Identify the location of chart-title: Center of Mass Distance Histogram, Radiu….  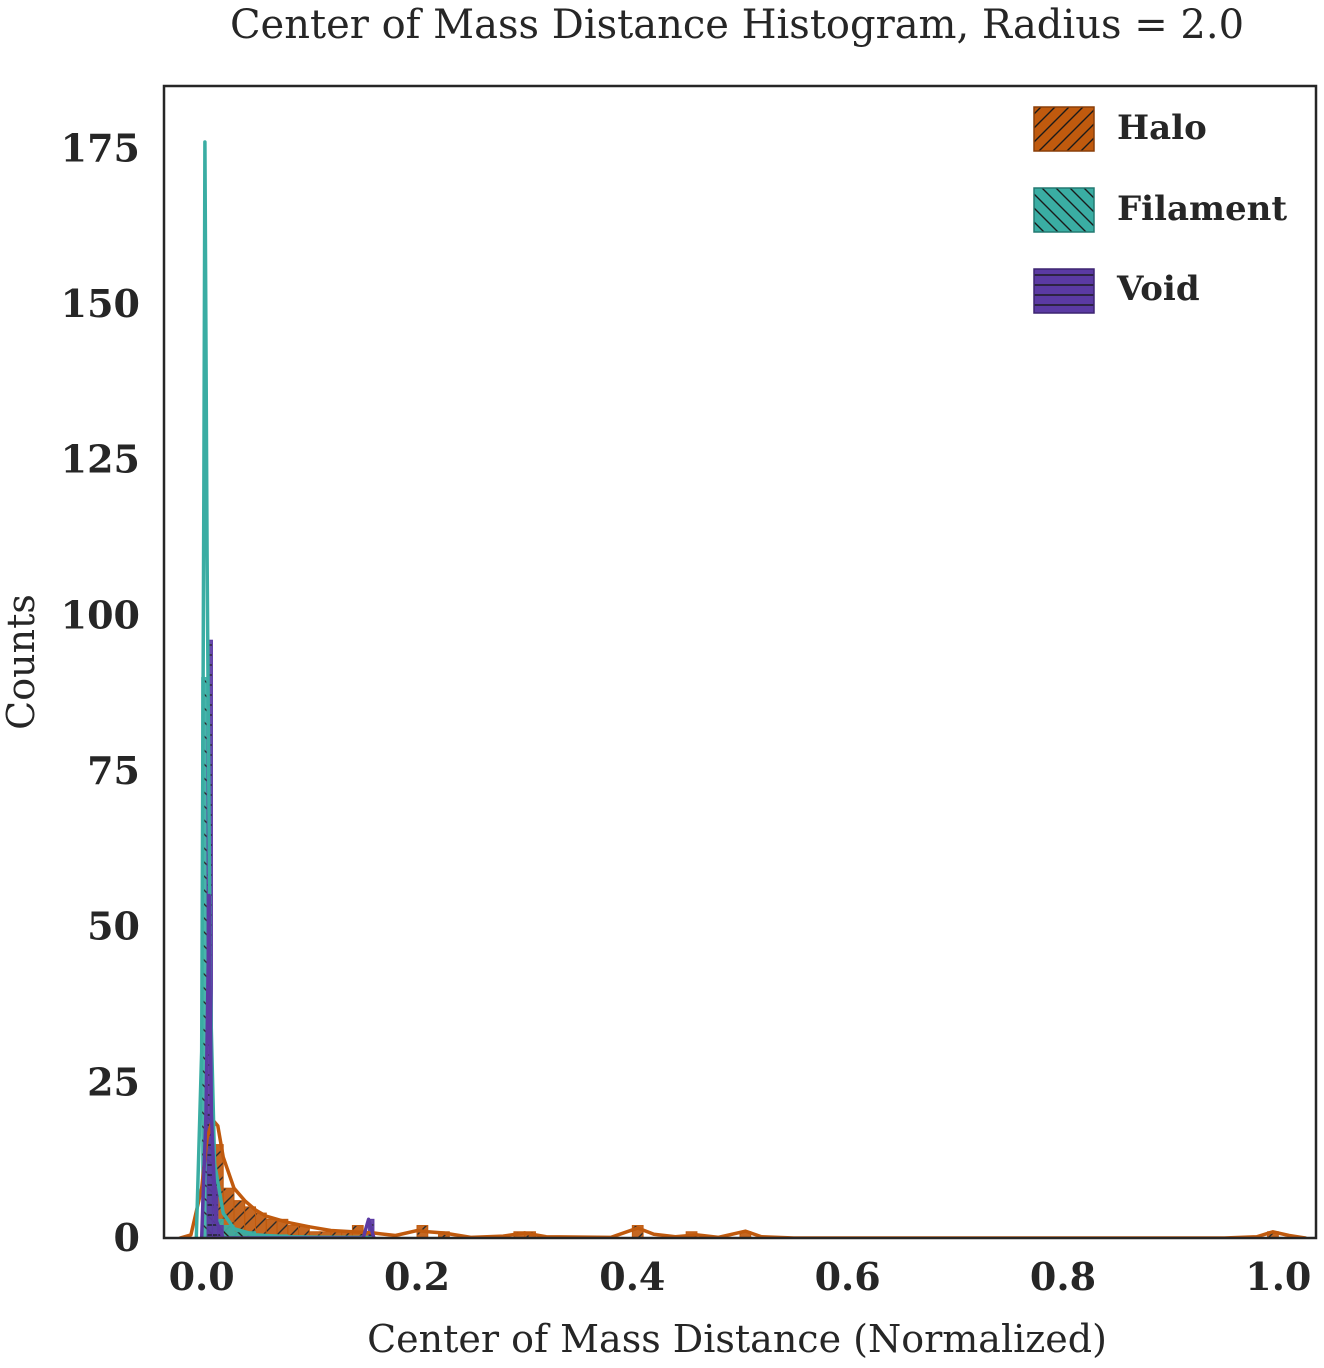
(737, 25).